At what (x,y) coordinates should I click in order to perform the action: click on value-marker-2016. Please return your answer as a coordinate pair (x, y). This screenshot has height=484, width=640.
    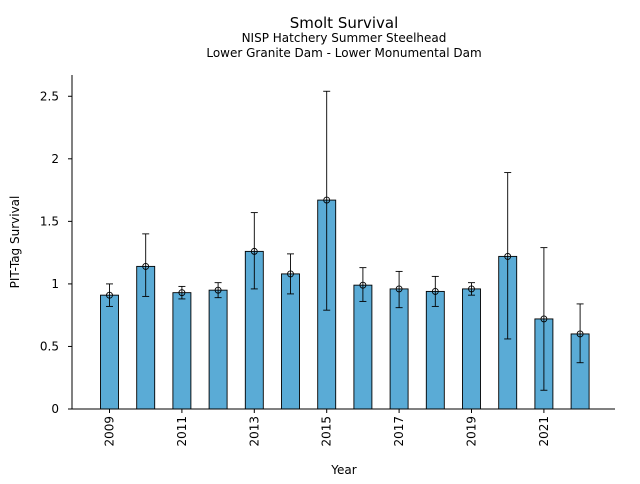
    Looking at the image, I should click on (363, 285).